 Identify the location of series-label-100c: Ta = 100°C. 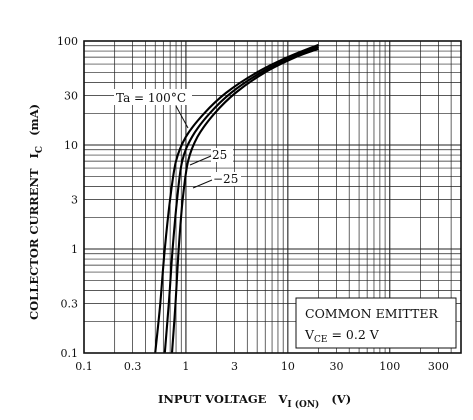
(151, 98).